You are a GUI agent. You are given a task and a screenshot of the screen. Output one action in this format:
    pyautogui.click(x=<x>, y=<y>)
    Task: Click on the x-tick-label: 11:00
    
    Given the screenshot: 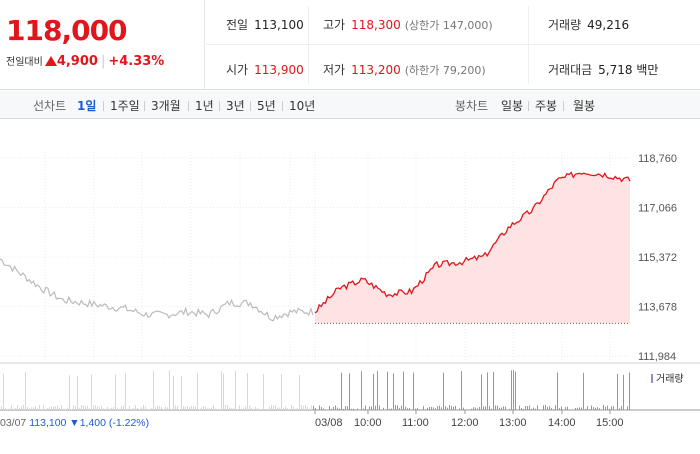 What is the action you would take?
    pyautogui.click(x=415, y=423)
    